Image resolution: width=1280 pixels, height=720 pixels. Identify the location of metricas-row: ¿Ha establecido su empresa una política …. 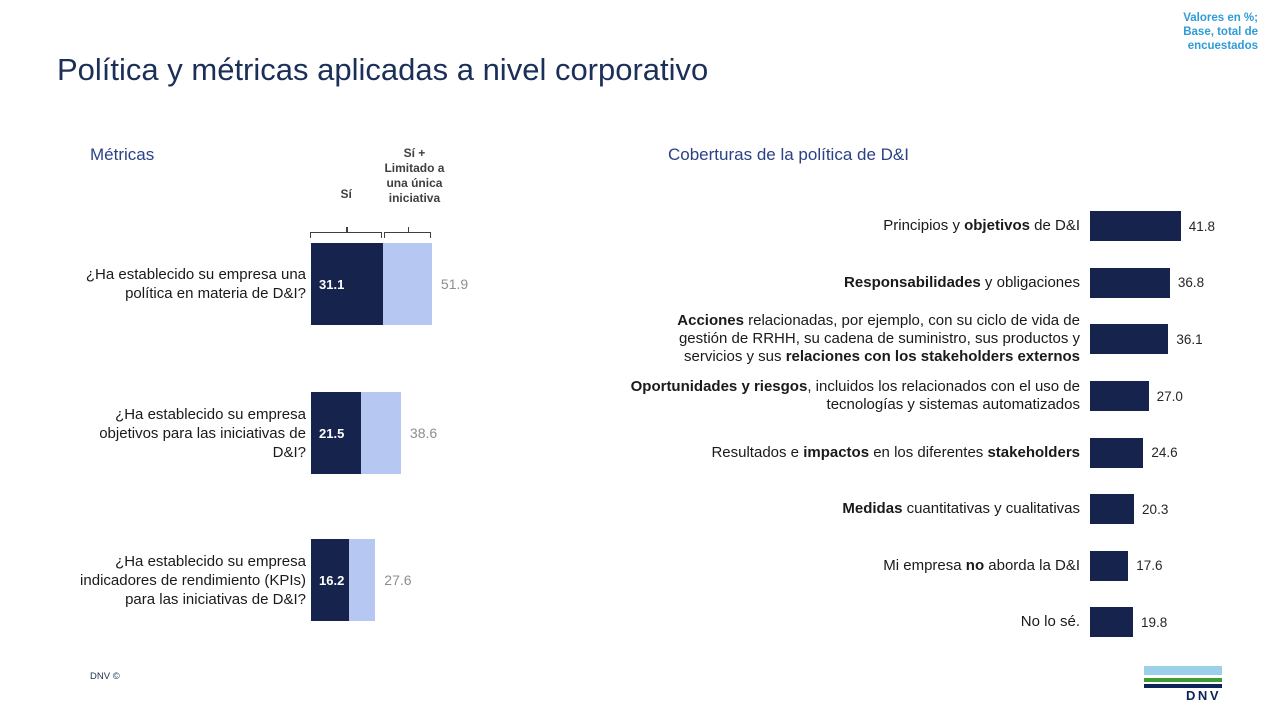
(269, 284).